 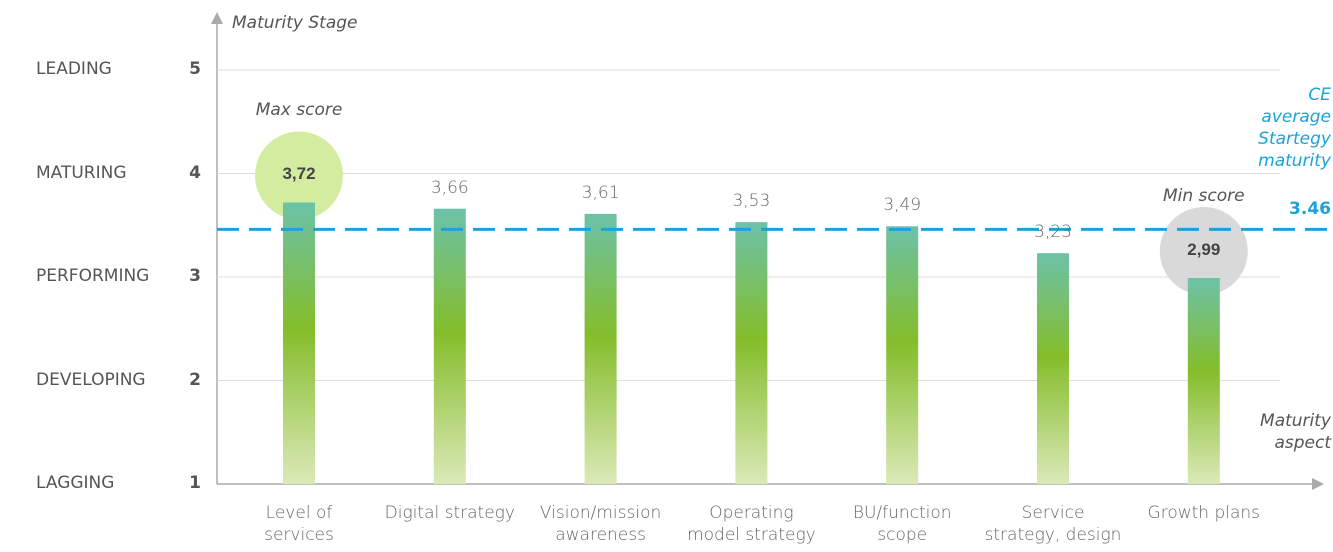 I want to click on y-tick-label: 5, so click(x=195, y=69).